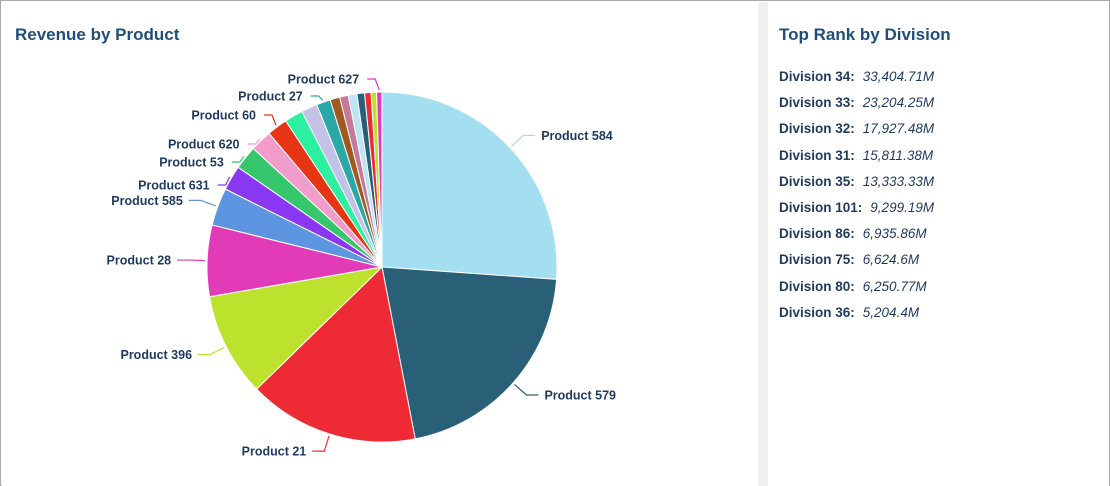 The image size is (1110, 486). Describe the element at coordinates (856, 81) in the screenshot. I see `rank-row: Division 34: 33,404.71M` at that location.